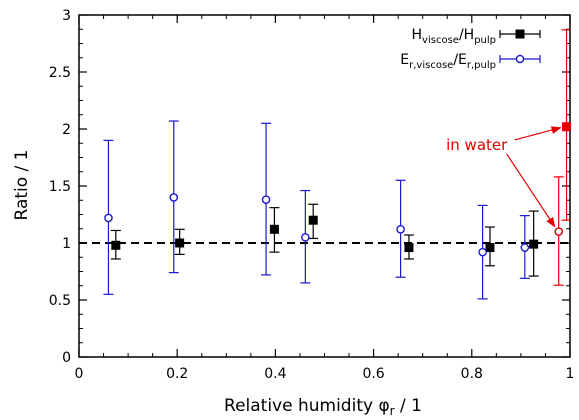 The height and width of the screenshot is (420, 579). What do you see at coordinates (570, 374) in the screenshot?
I see `x-tick-label: 1` at bounding box center [570, 374].